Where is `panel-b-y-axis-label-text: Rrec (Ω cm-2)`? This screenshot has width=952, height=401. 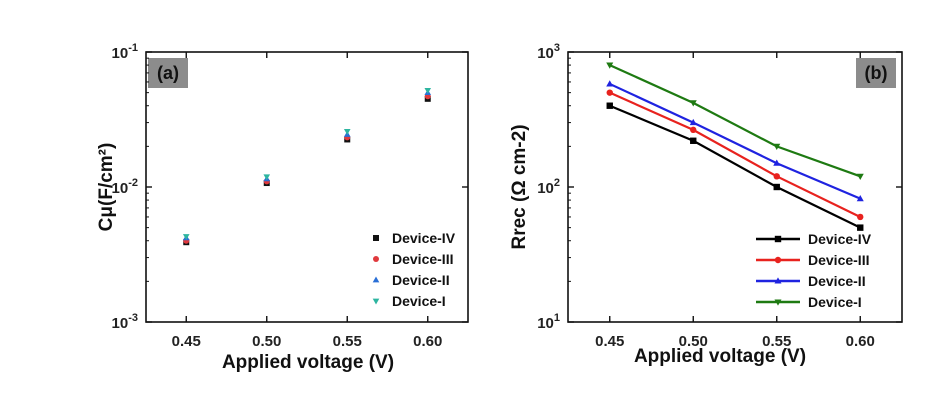 panel-b-y-axis-label-text: Rrec (Ω cm-2) is located at coordinates (519, 186).